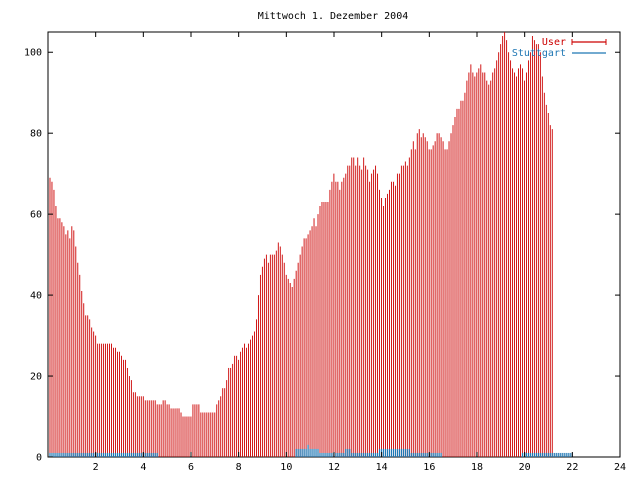 The width and height of the screenshot is (640, 480). Describe the element at coordinates (572, 467) in the screenshot. I see `x-tick-label-22: 22` at that location.